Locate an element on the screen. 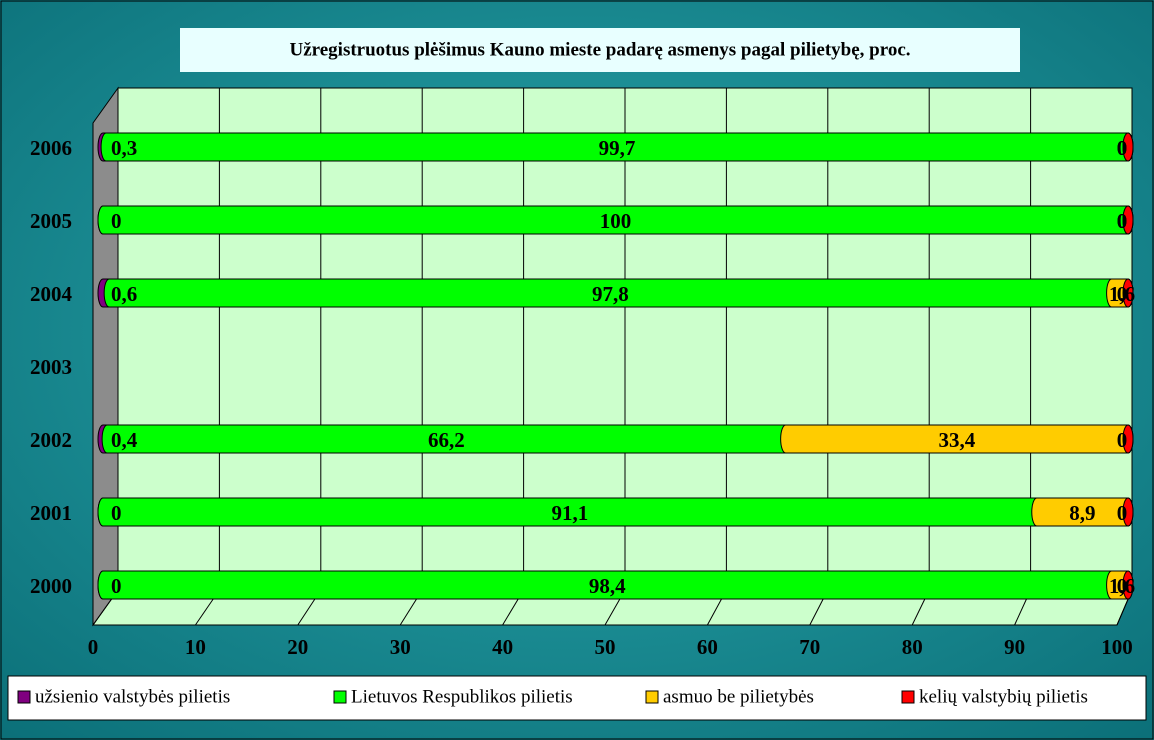  x-tick-label: 30 is located at coordinates (400, 647).